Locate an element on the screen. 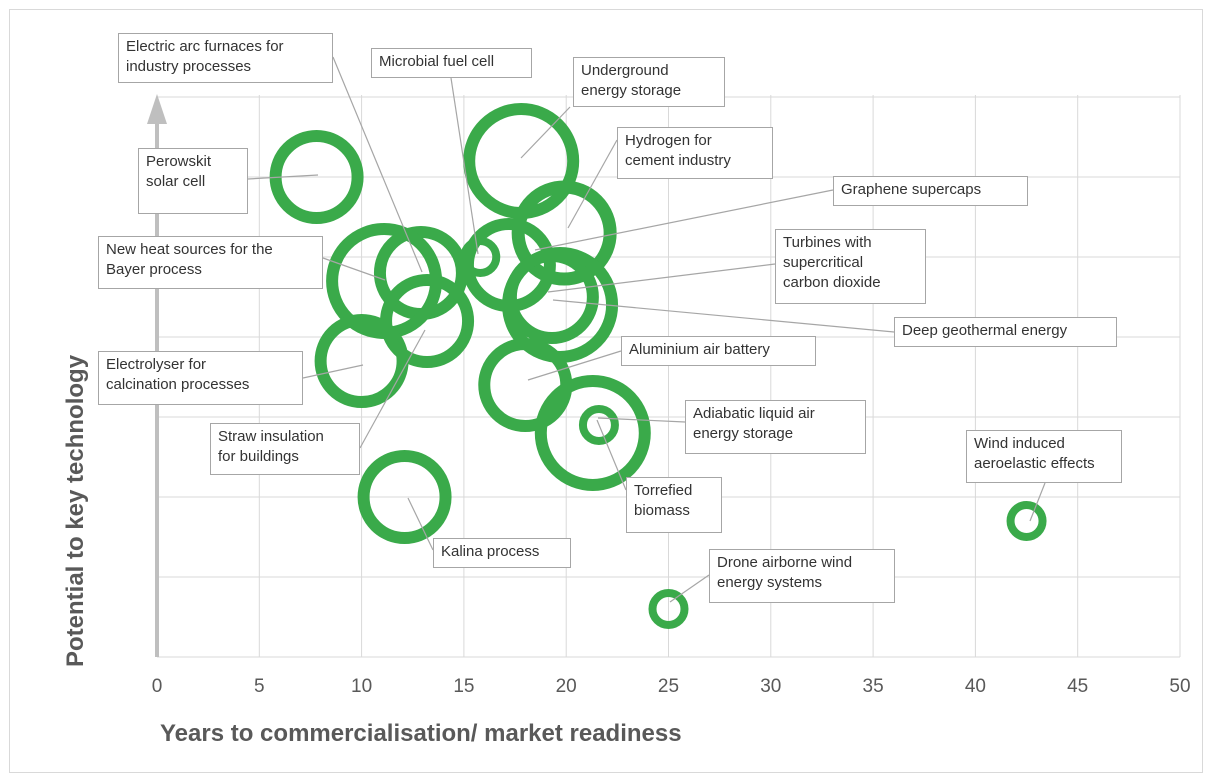 The image size is (1212, 782). bubble-label: Hydrogen for cement industry is located at coordinates (695, 153).